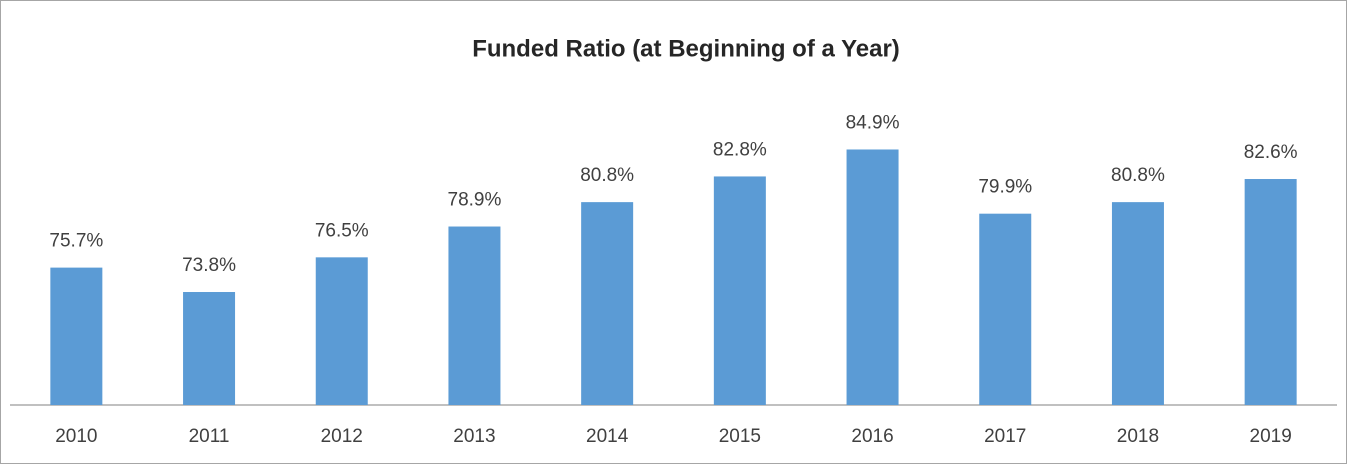 The width and height of the screenshot is (1347, 464). I want to click on data-label: 82.6%, so click(1271, 152).